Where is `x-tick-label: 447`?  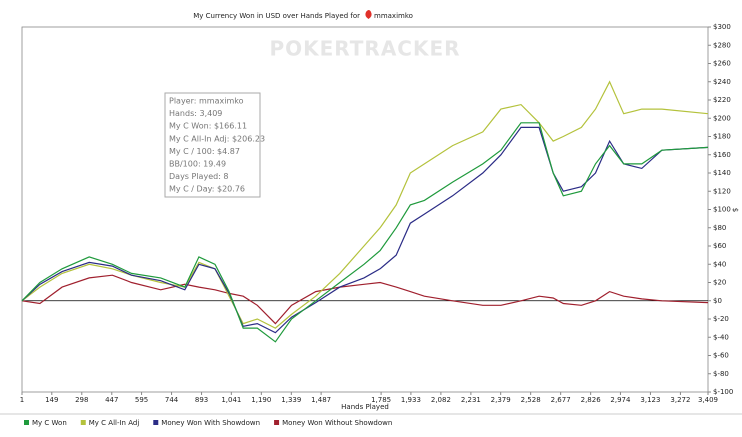
x-tick-label: 447 is located at coordinates (111, 400).